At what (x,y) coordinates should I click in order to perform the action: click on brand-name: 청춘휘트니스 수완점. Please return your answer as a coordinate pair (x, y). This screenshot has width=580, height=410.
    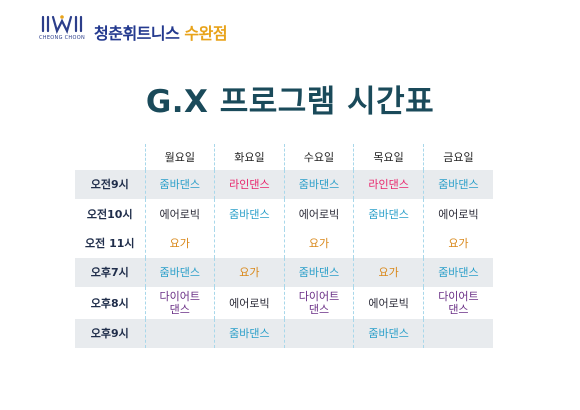
    Looking at the image, I should click on (161, 32).